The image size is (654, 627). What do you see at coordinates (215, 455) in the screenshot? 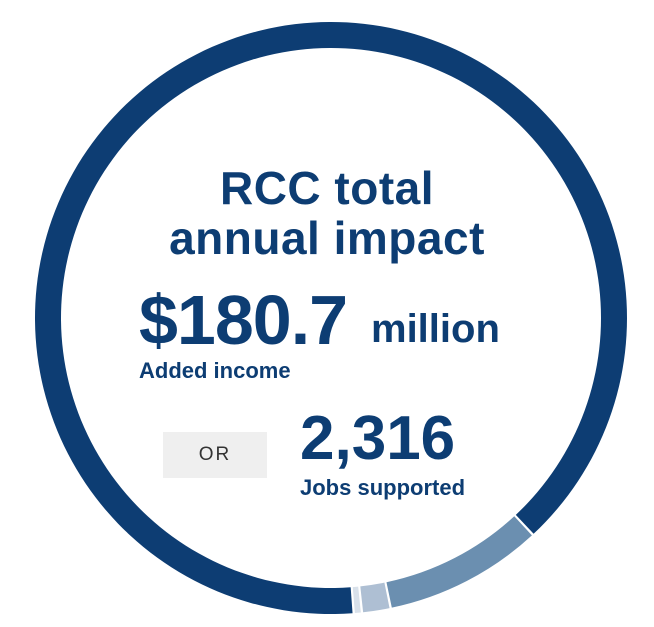
I see `or-separator-badge: OR` at bounding box center [215, 455].